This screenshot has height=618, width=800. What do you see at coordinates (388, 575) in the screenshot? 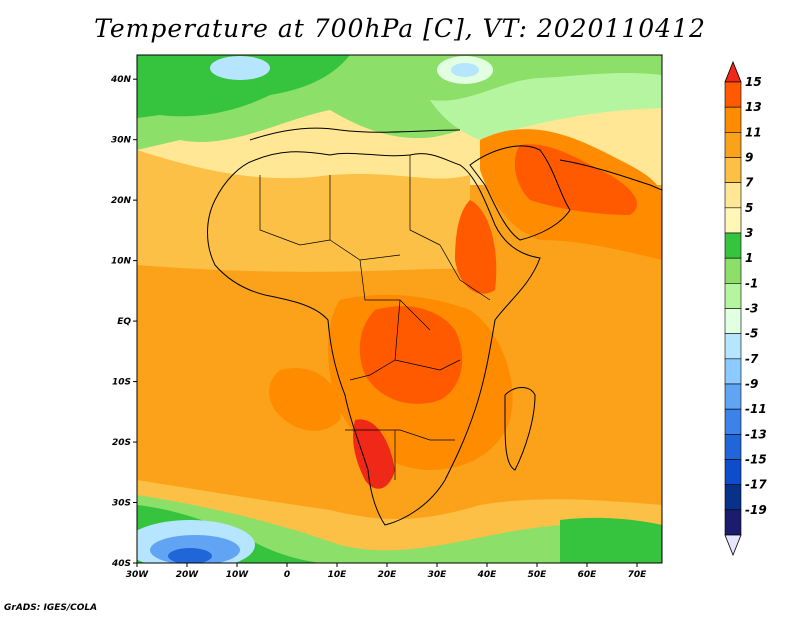
I see `lon-label: 20E` at bounding box center [388, 575].